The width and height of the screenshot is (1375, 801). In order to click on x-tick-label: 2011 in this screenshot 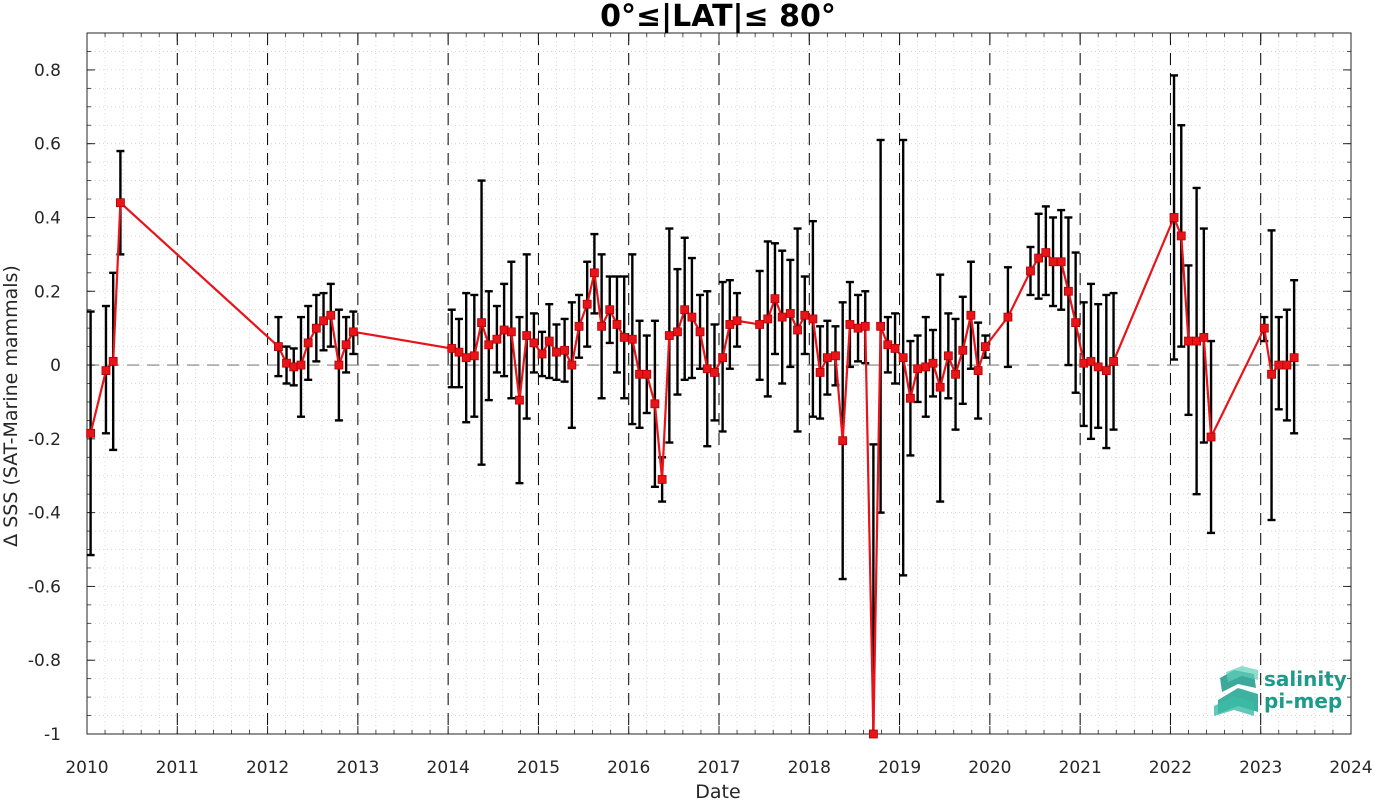, I will do `click(177, 768)`.